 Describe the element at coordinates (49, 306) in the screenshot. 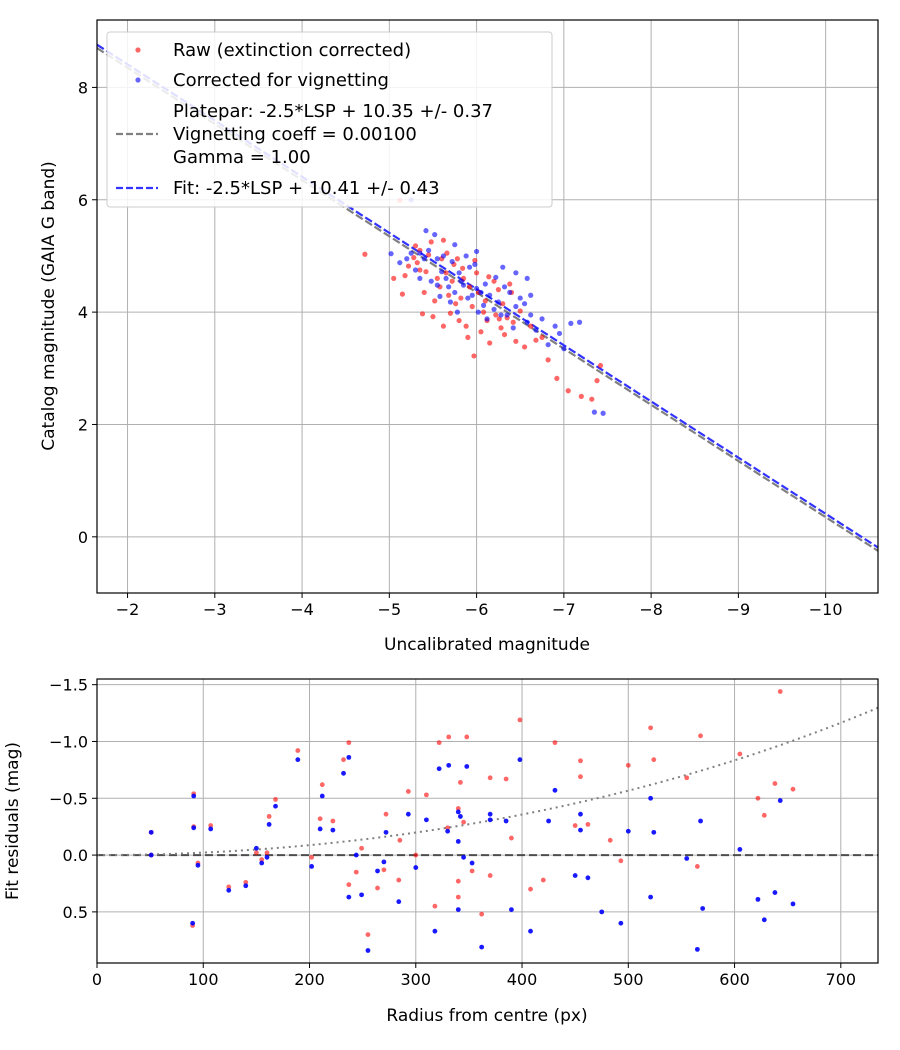

I see `top-y-axis-label: Catalog magnitude (GAIA G band)` at that location.